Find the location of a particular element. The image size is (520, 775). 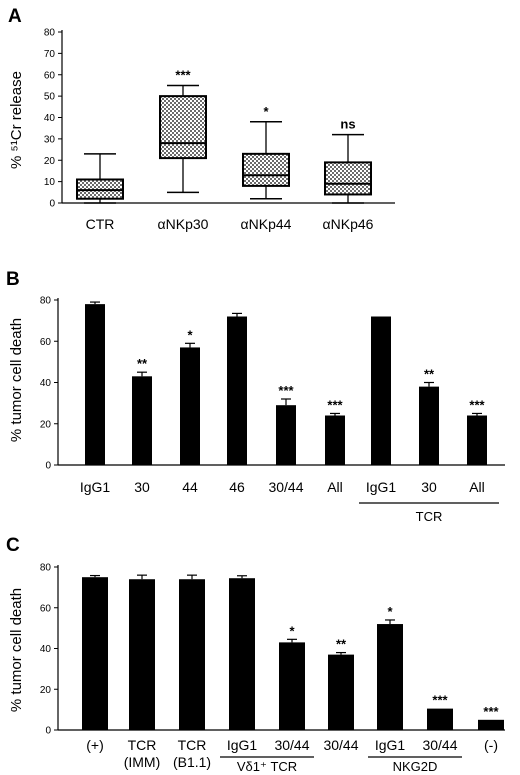

bar-2: * is located at coordinates (190, 396).